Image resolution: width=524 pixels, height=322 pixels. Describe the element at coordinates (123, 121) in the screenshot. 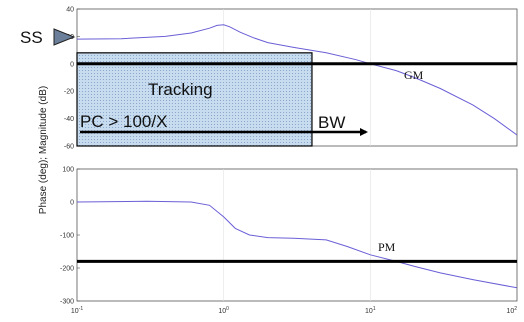

I see `pc-label: PC > 100/X` at that location.